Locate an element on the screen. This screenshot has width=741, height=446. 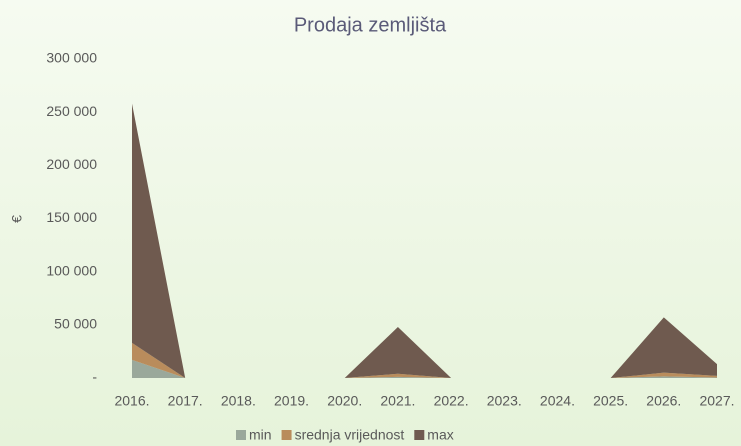
x-tick-label: 2027. is located at coordinates (716, 401).